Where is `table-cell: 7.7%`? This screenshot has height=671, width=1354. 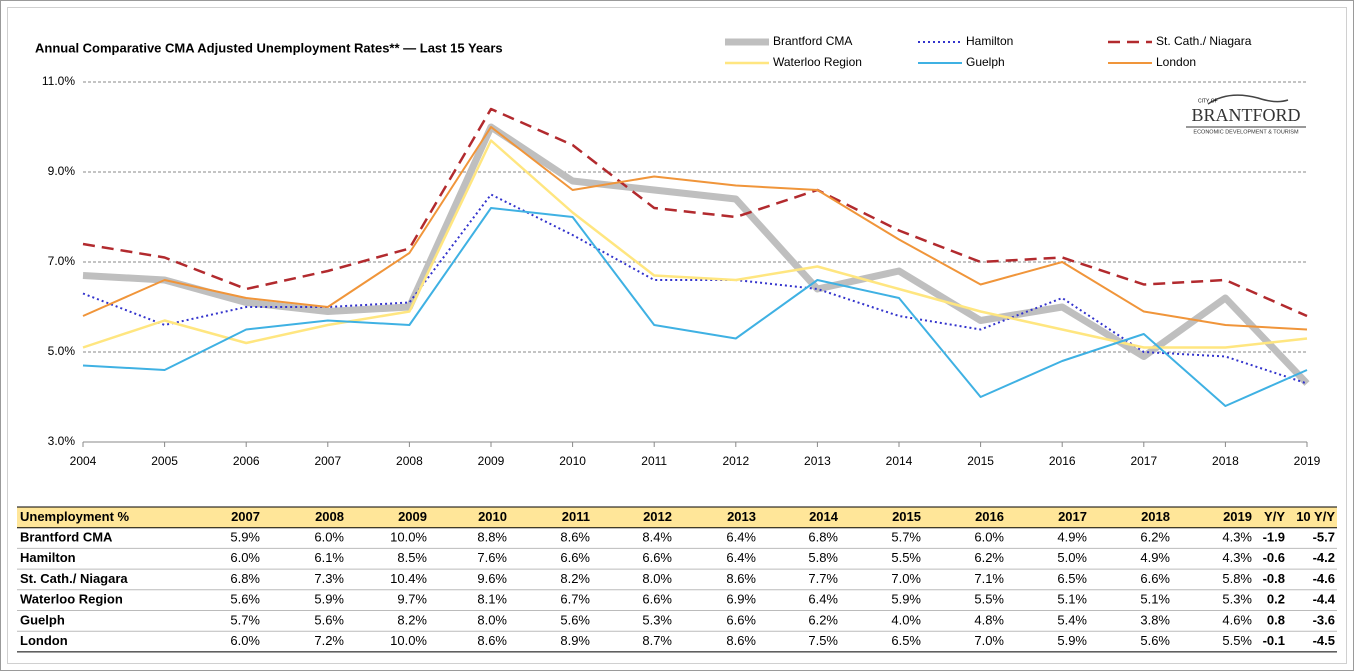
table-cell: 7.7% is located at coordinates (823, 578).